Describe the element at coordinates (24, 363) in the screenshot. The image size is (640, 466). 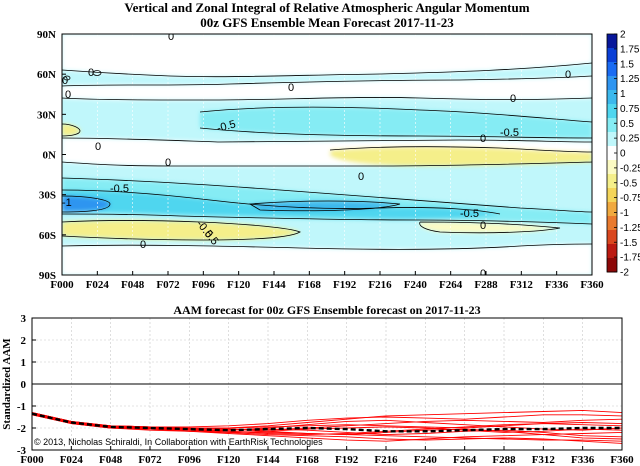
I see `y-tick-label: 1` at that location.